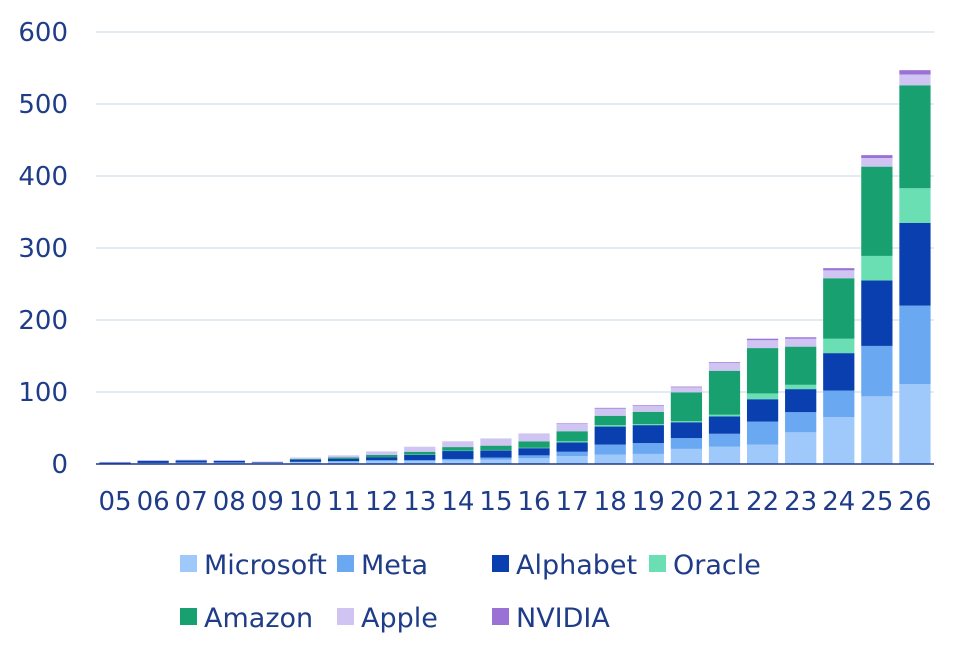  Describe the element at coordinates (114, 502) in the screenshot. I see `x-tick-label: 05` at that location.